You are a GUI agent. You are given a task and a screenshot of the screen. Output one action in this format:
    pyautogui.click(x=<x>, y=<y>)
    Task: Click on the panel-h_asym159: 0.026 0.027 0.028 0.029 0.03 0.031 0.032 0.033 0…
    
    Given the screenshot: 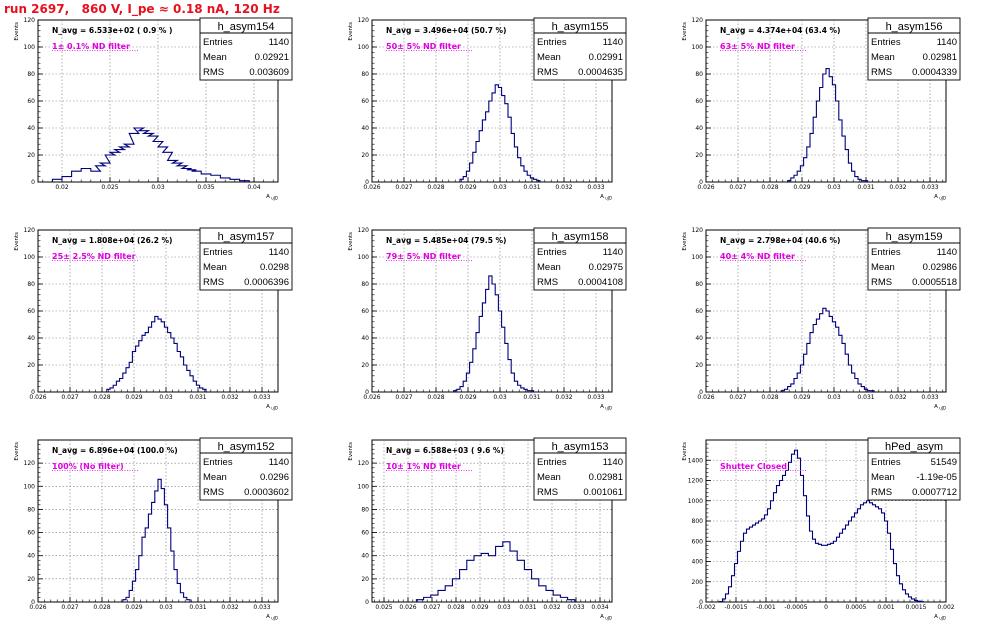 What is the action you would take?
    pyautogui.click(x=821, y=319)
    